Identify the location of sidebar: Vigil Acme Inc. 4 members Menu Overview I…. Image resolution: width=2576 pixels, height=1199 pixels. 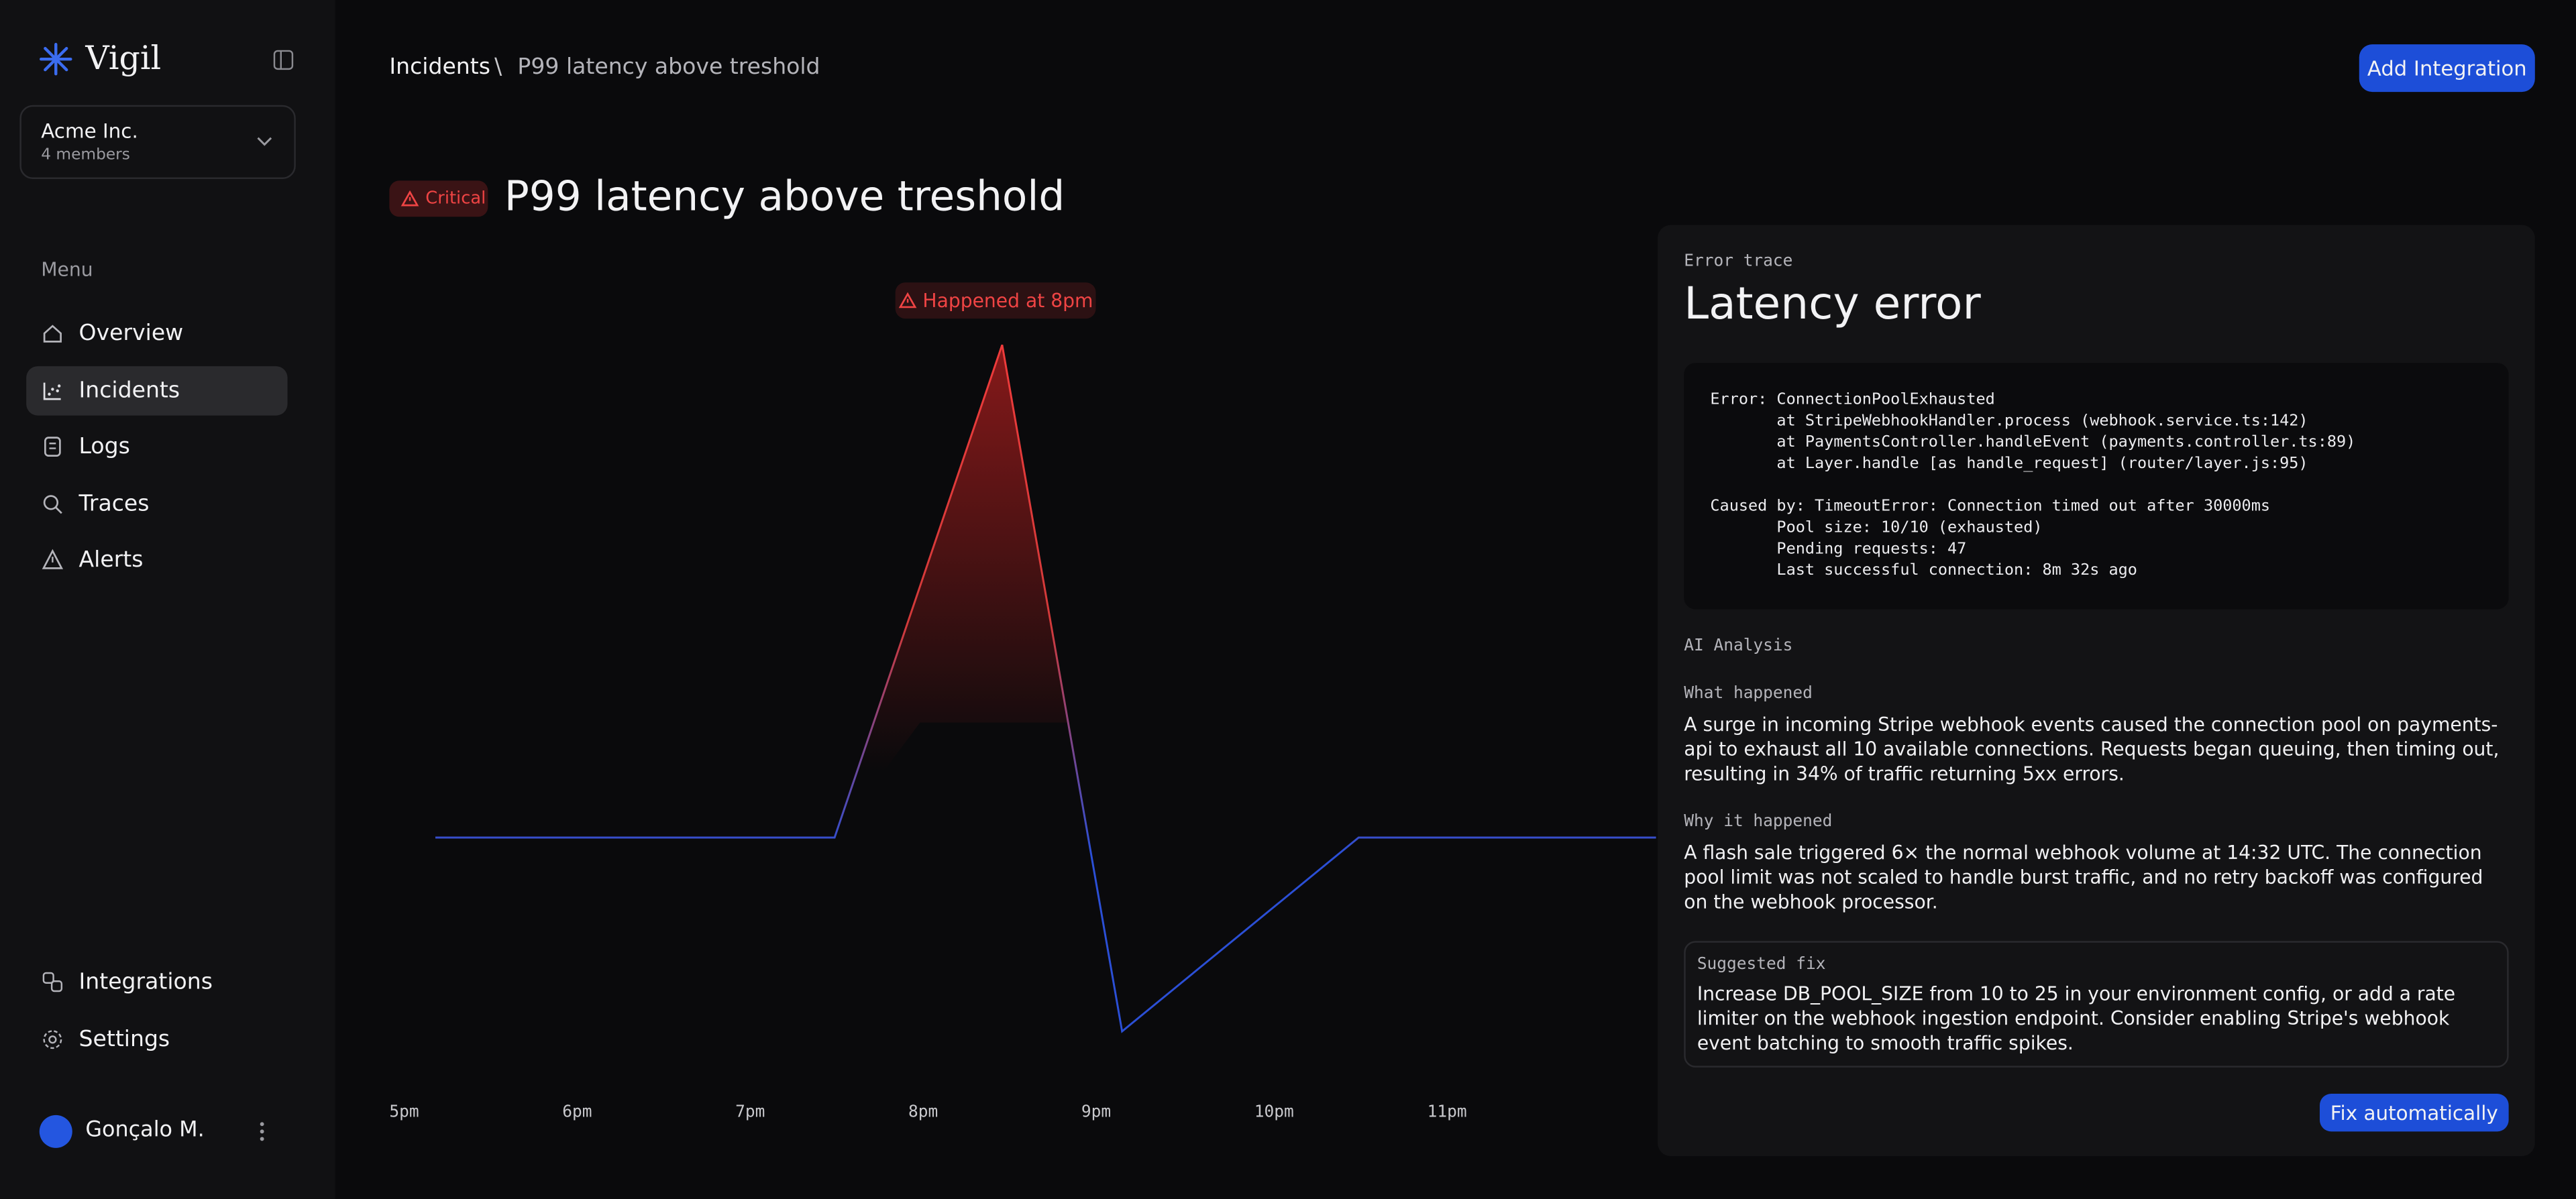
(167, 599).